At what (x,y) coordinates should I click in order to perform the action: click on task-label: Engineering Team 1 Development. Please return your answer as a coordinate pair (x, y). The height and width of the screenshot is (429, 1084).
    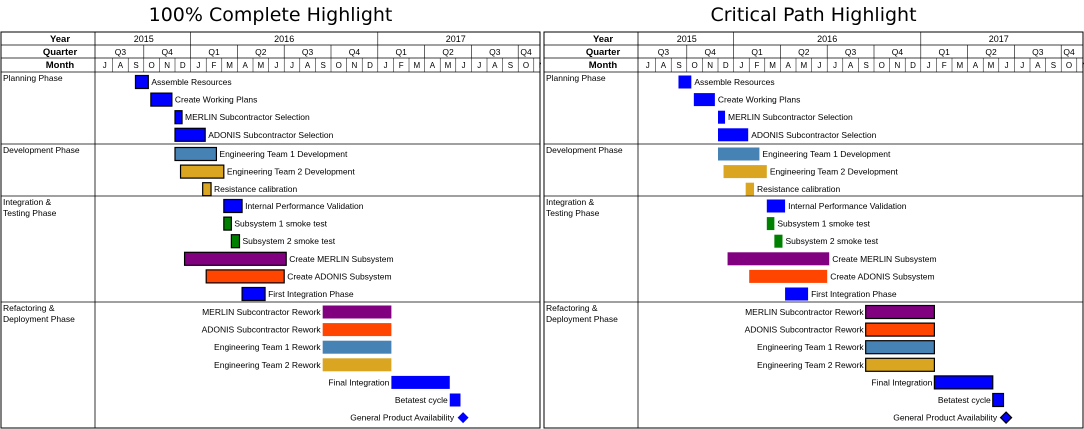
    Looking at the image, I should click on (283, 154).